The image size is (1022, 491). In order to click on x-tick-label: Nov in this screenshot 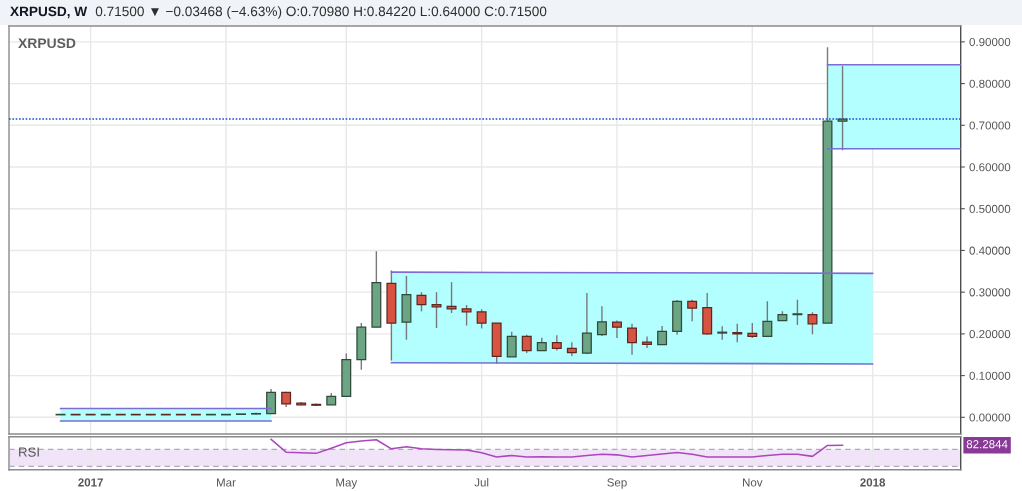, I will do `click(753, 482)`.